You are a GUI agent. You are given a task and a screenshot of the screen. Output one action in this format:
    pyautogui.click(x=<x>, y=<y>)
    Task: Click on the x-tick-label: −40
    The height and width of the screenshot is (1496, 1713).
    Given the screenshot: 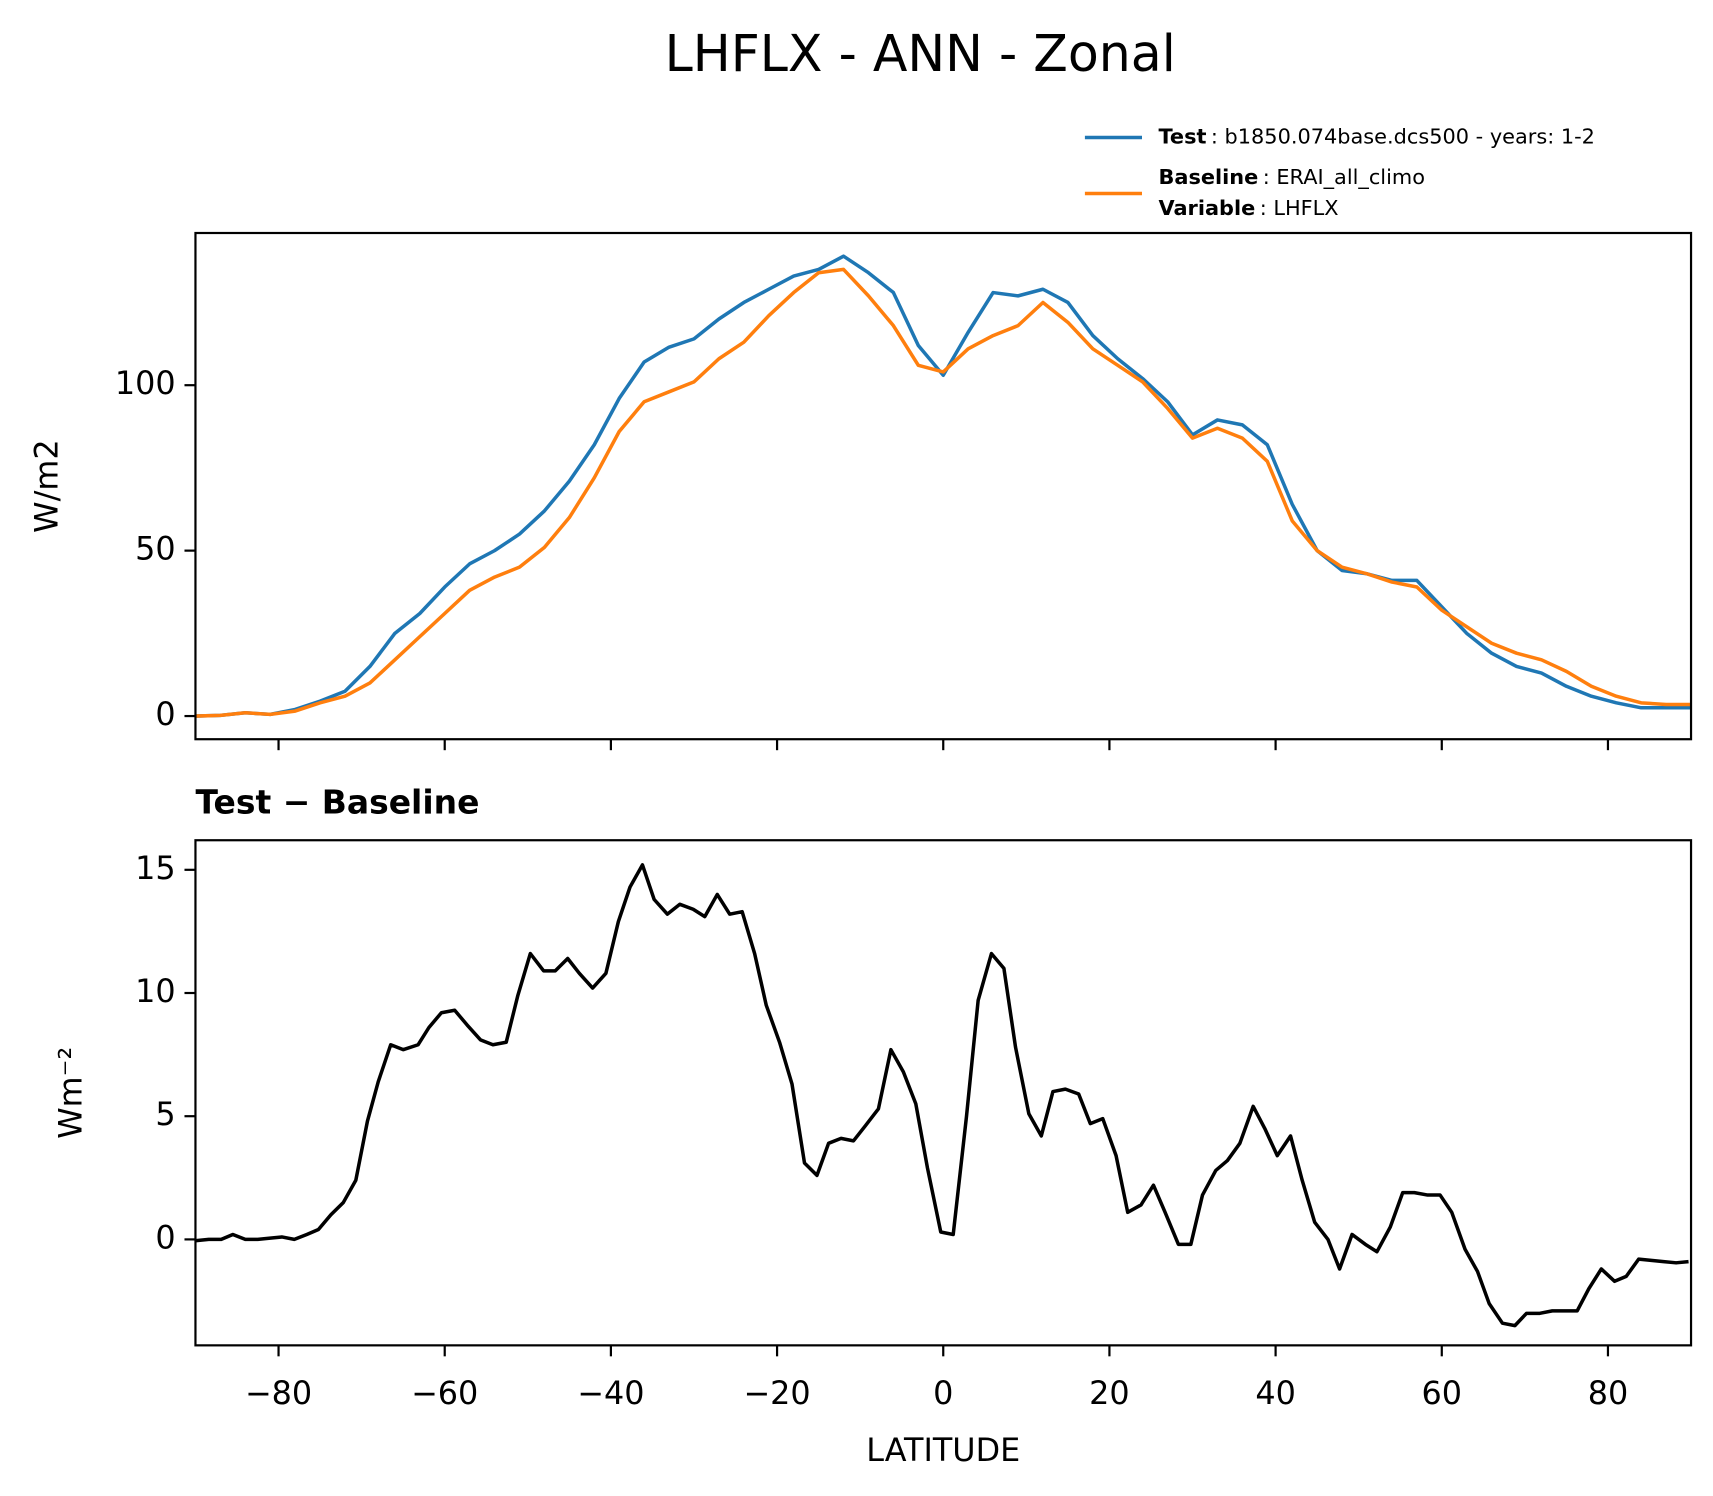 What is the action you would take?
    pyautogui.click(x=610, y=1393)
    